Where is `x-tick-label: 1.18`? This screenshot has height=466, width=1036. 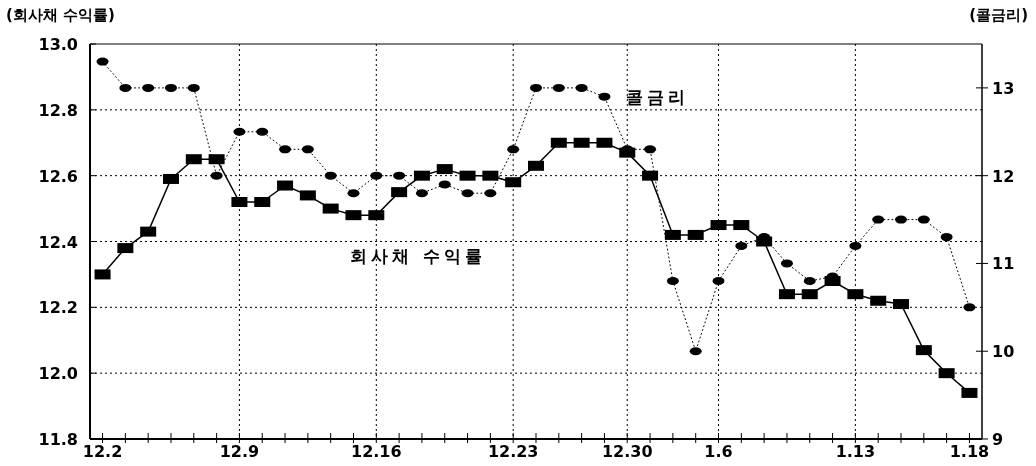
x-tick-label: 1.18 is located at coordinates (969, 451).